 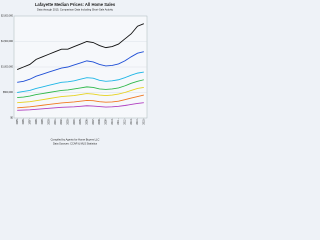 What do you see at coordinates (118, 122) in the screenshot?
I see `x-tick-label: 2011` at bounding box center [118, 122].